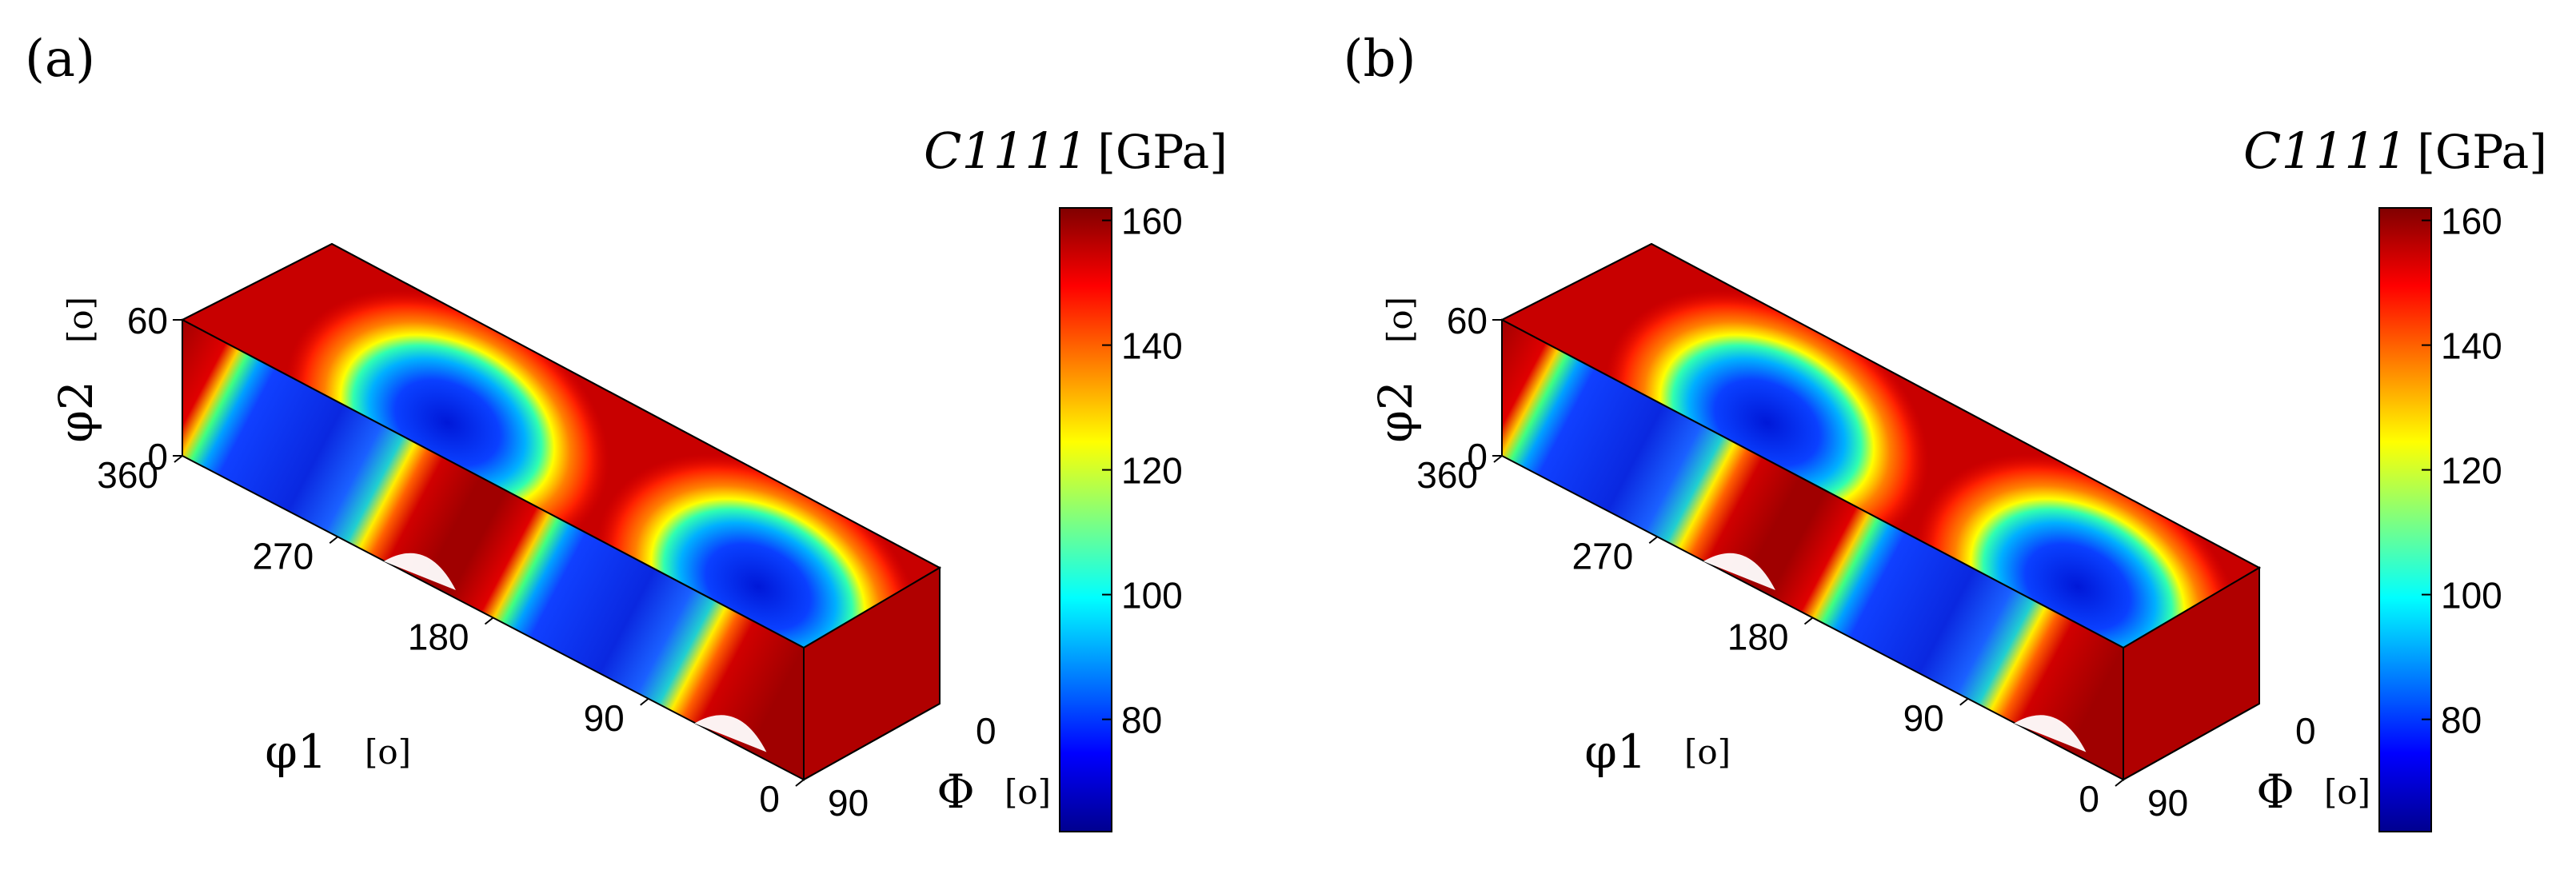 Image resolution: width=2576 pixels, height=886 pixels. Describe the element at coordinates (60, 60) in the screenshot. I see `panel-label: (a)` at that location.